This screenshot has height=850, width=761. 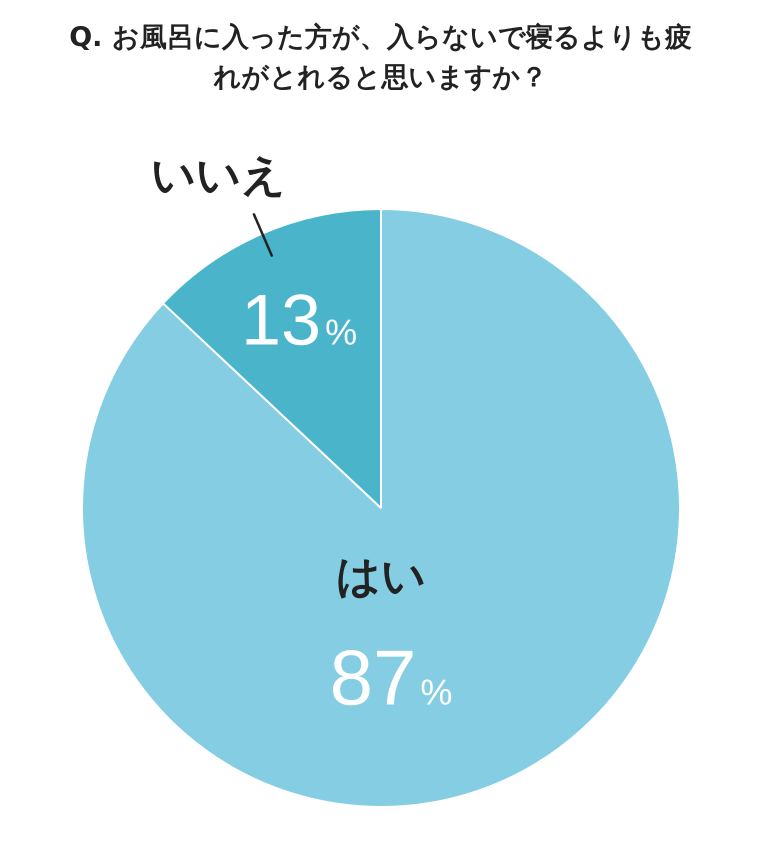 I want to click on chart-title: Q. お風呂に入った方が、入らないで寝るよりも疲れがとれると思いますか？, so click(x=380, y=58).